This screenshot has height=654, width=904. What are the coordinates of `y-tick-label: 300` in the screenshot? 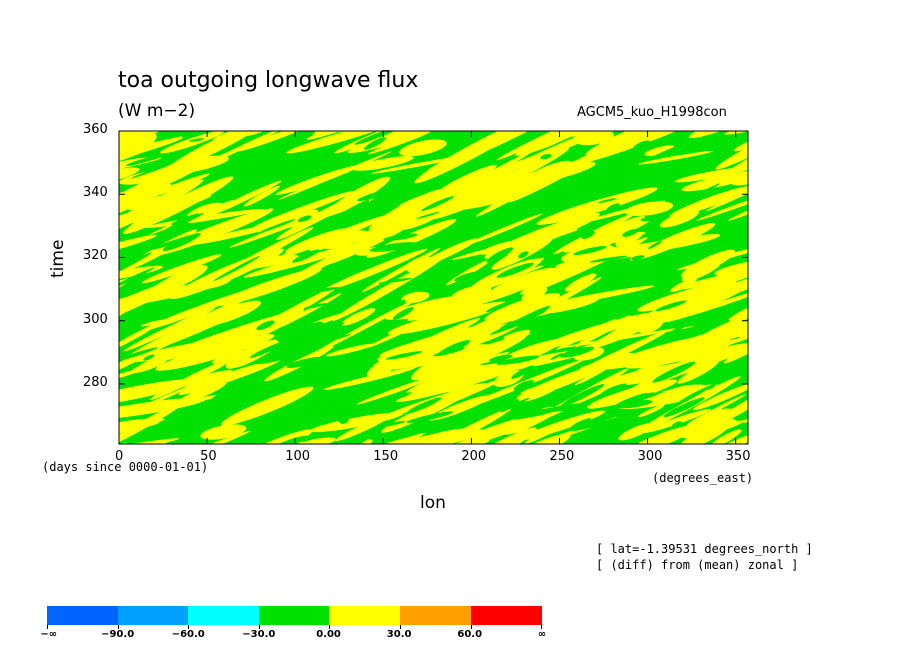 It's located at (95, 319).